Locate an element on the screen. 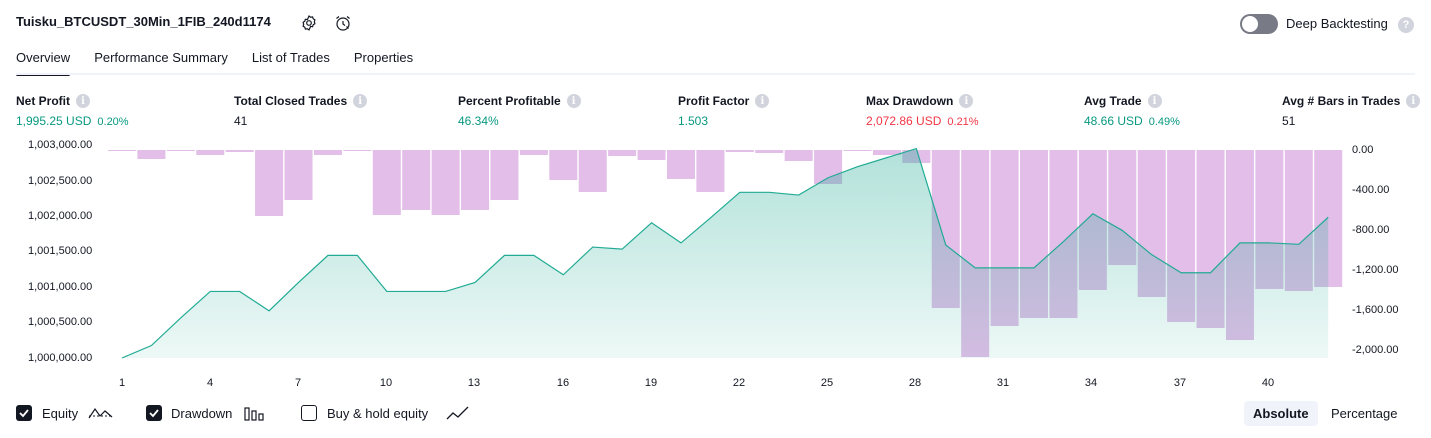  x-tick: 37 is located at coordinates (1180, 383).